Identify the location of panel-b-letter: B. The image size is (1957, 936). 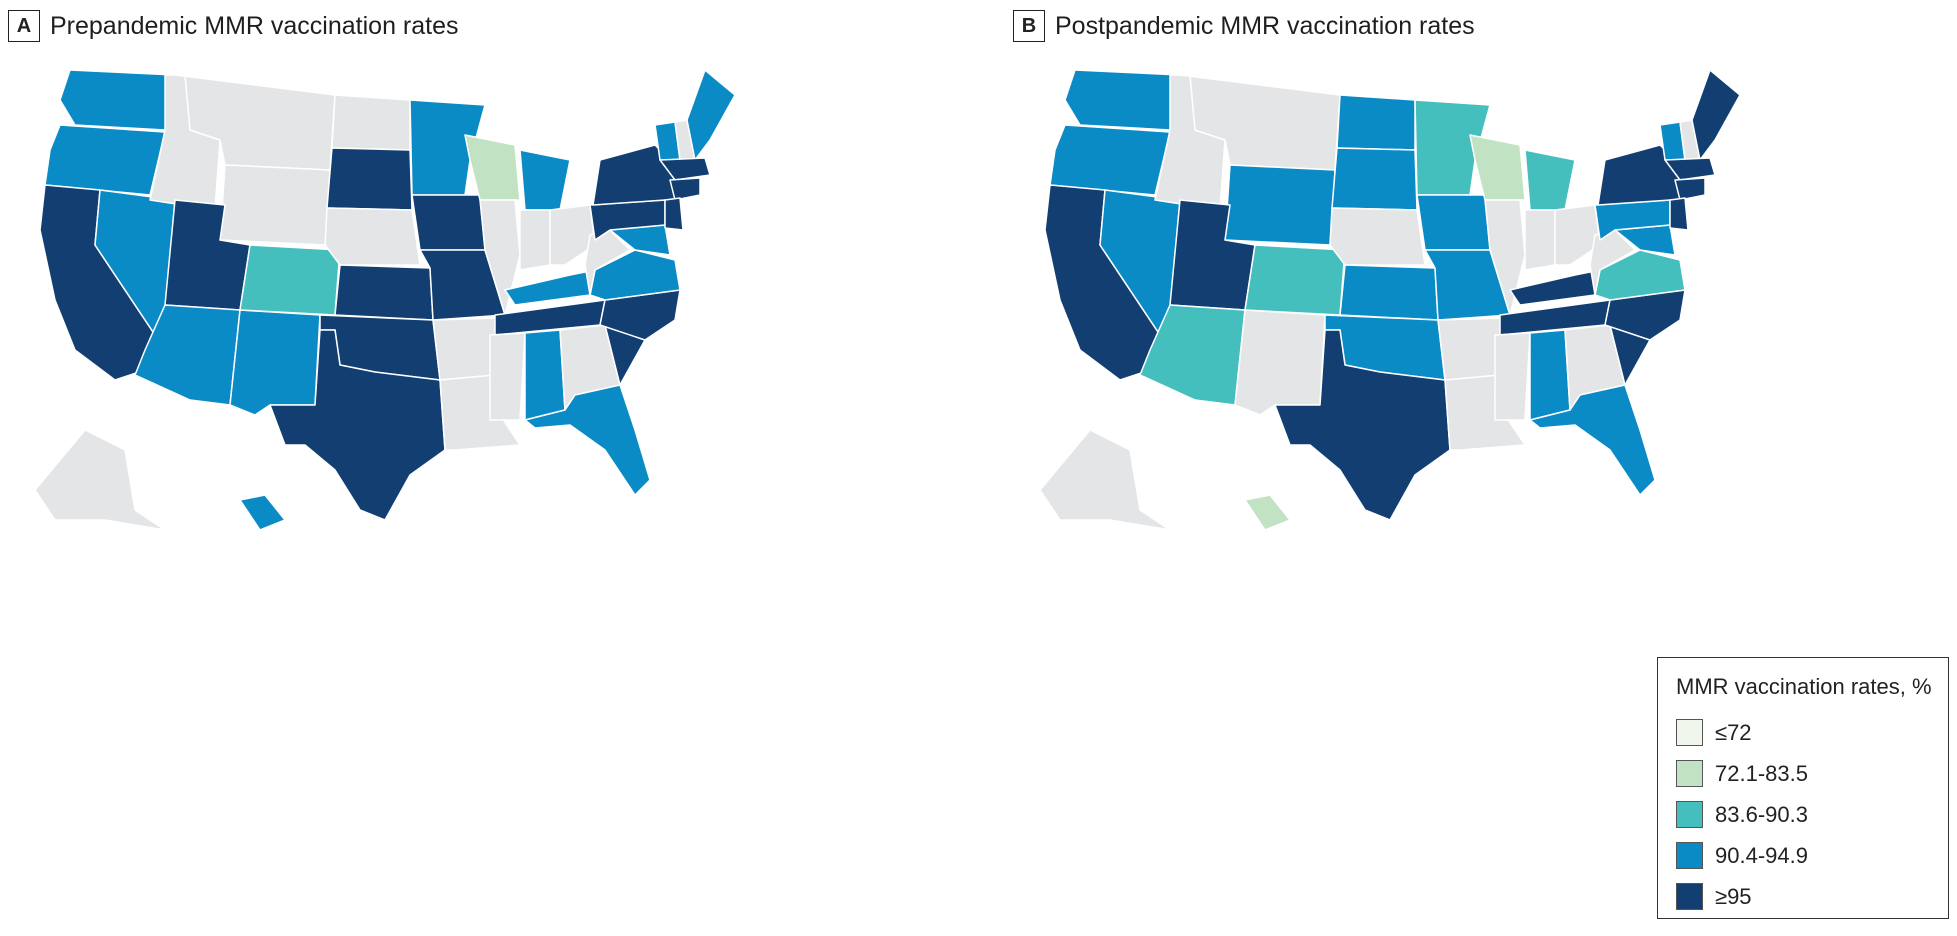
(1029, 26).